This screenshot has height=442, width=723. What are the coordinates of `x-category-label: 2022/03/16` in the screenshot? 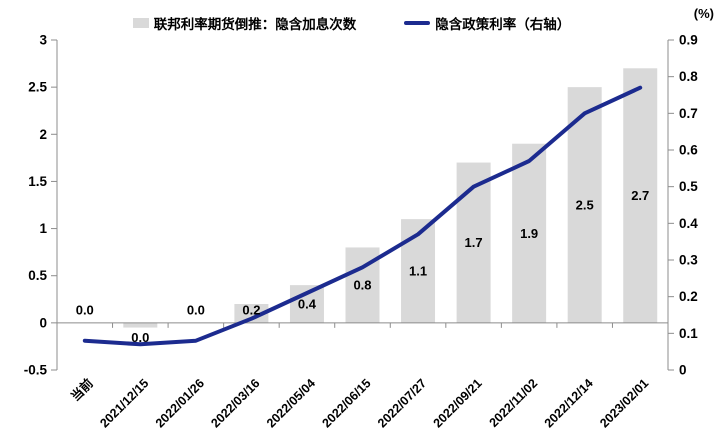 It's located at (235, 403).